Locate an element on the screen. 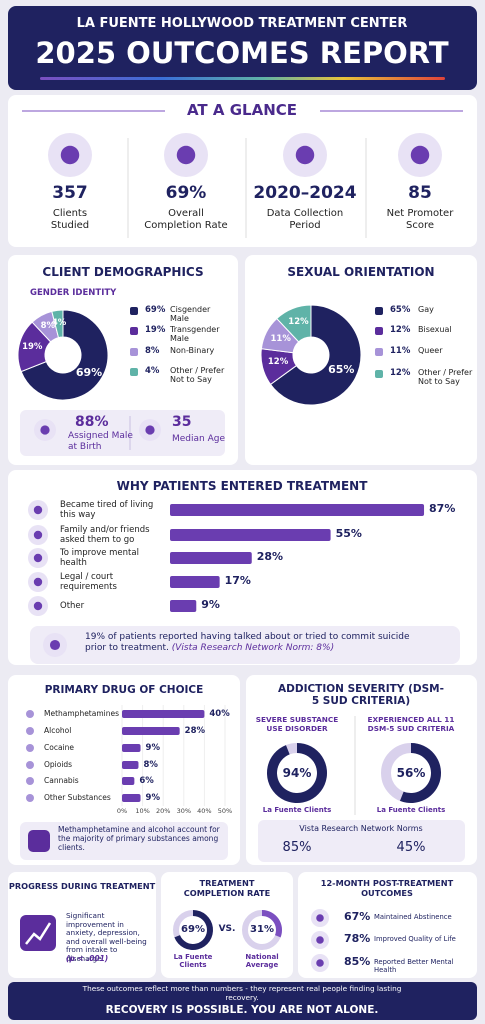 This screenshot has height=1024, width=485. bar-label: Cannabis is located at coordinates (61, 780).